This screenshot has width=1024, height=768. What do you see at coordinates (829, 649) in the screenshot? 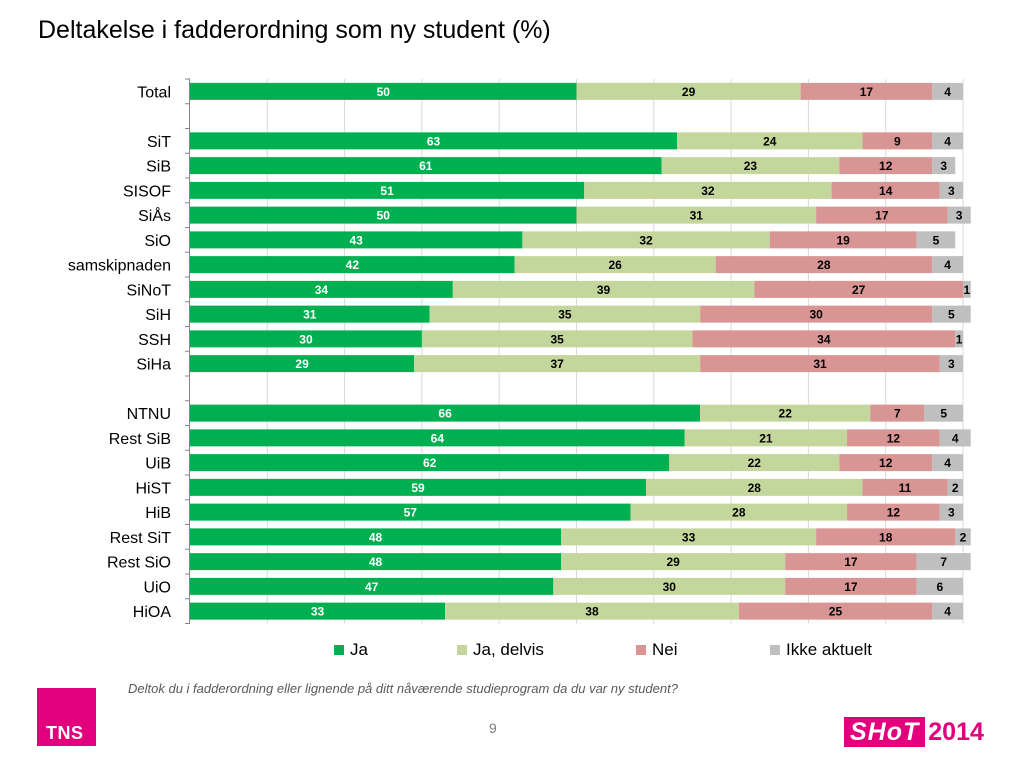
I see `legend-label: Ikke aktuelt` at bounding box center [829, 649].